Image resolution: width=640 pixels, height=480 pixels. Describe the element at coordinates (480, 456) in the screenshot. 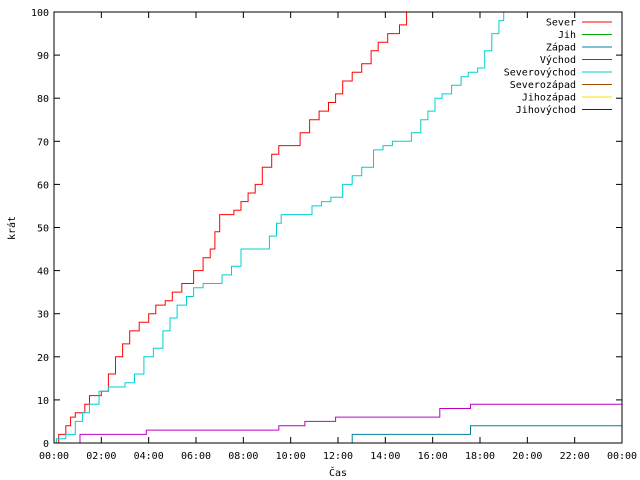

I see `x-tick-label: 18:00` at that location.